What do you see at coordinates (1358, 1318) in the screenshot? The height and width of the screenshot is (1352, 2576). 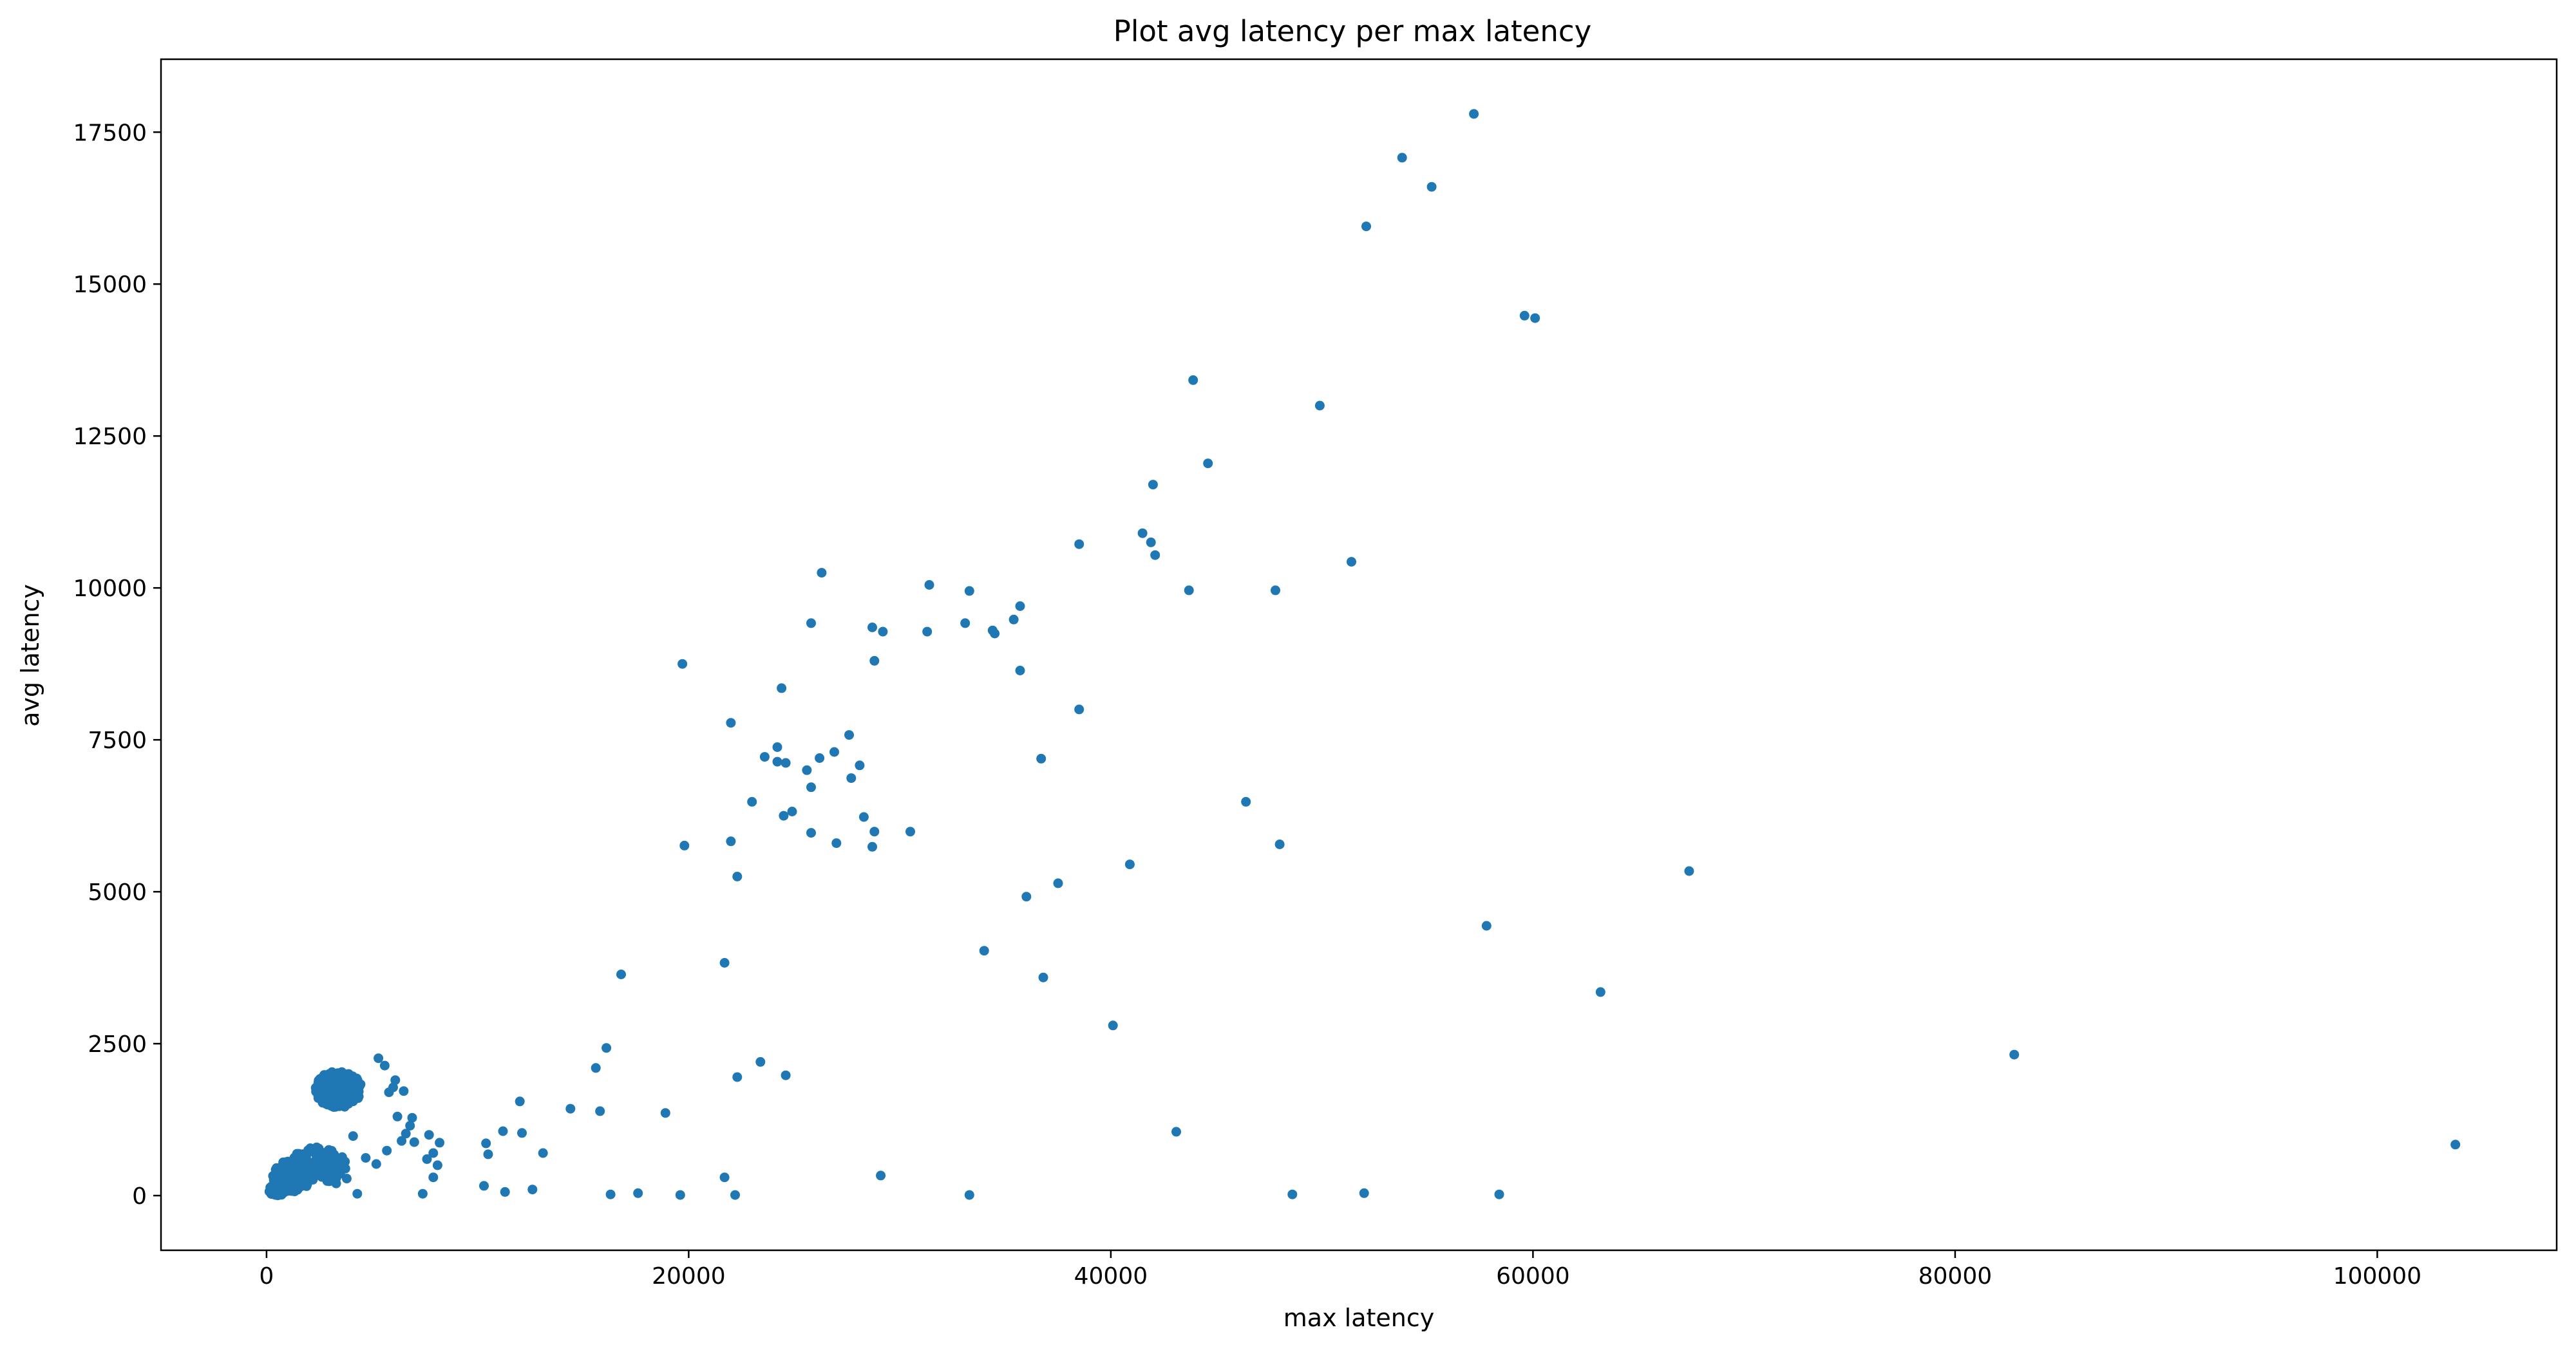 I see `x-axis-label: max latency` at bounding box center [1358, 1318].